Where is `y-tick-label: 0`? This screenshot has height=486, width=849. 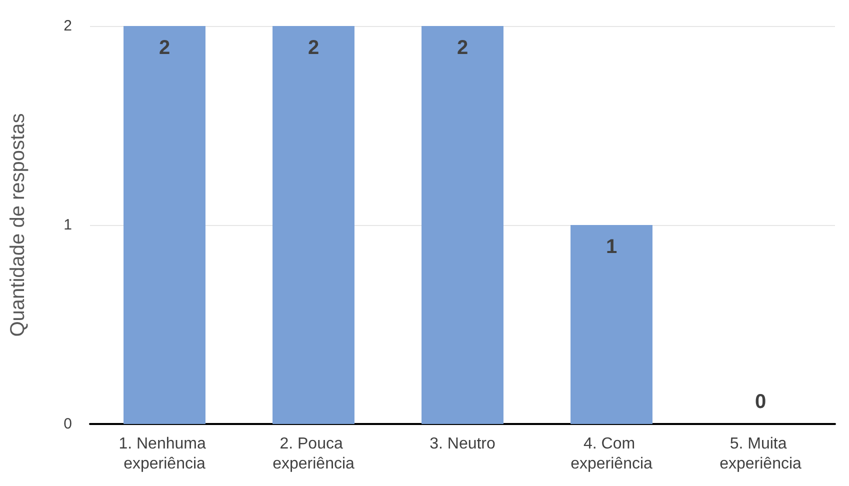 y-tick-label: 0 is located at coordinates (68, 424).